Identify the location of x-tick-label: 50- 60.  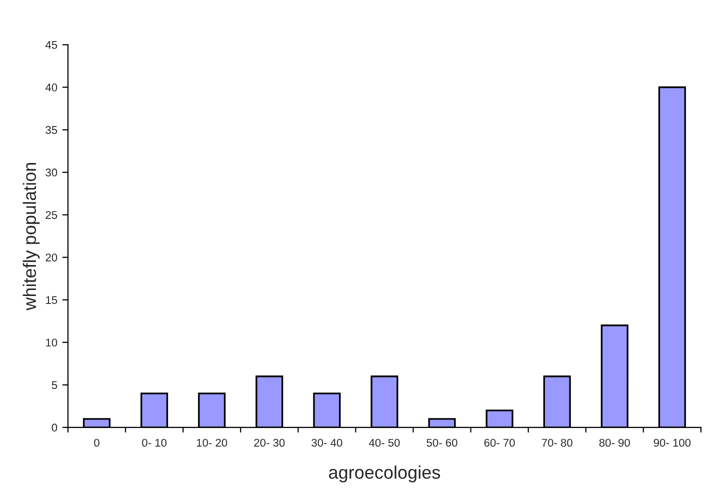
(442, 442).